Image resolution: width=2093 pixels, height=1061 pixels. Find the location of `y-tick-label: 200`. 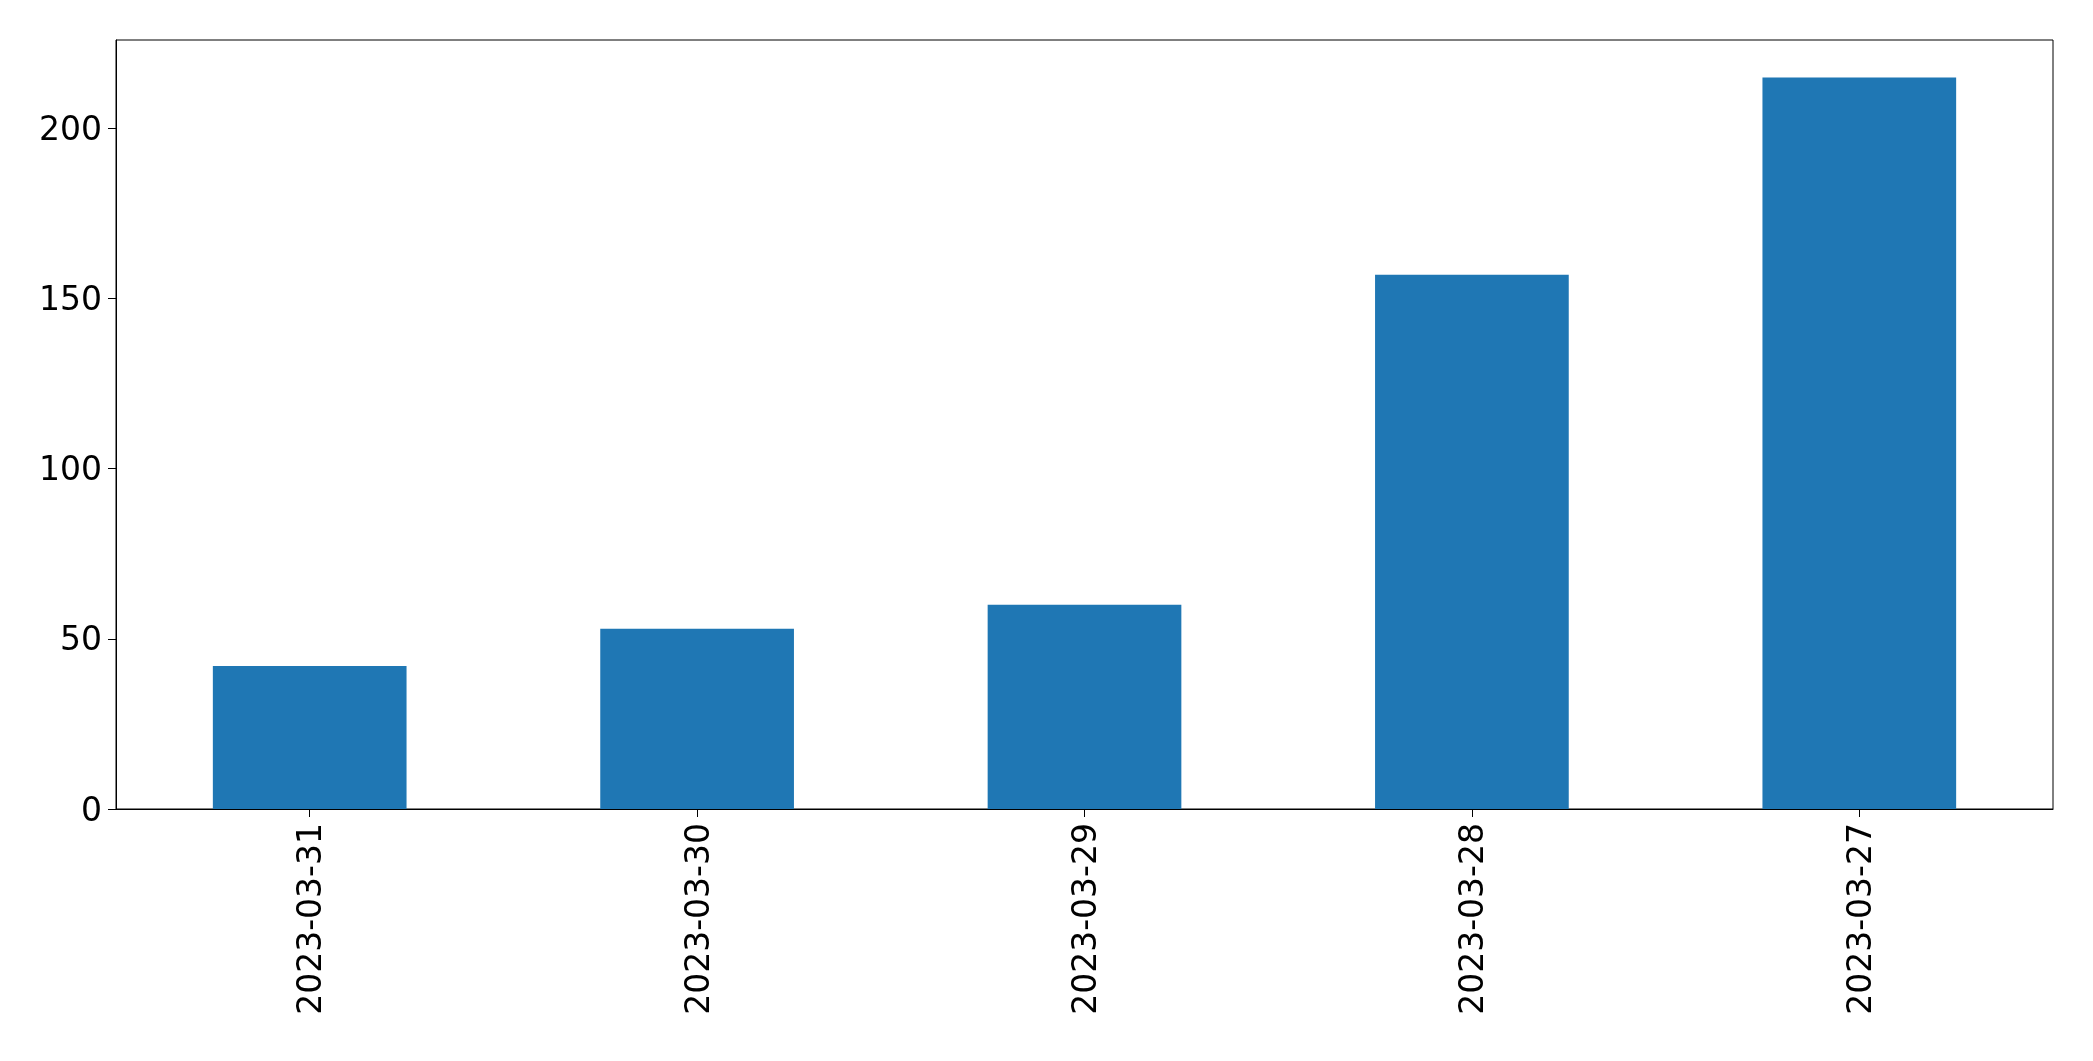

y-tick-label: 200 is located at coordinates (70, 128).